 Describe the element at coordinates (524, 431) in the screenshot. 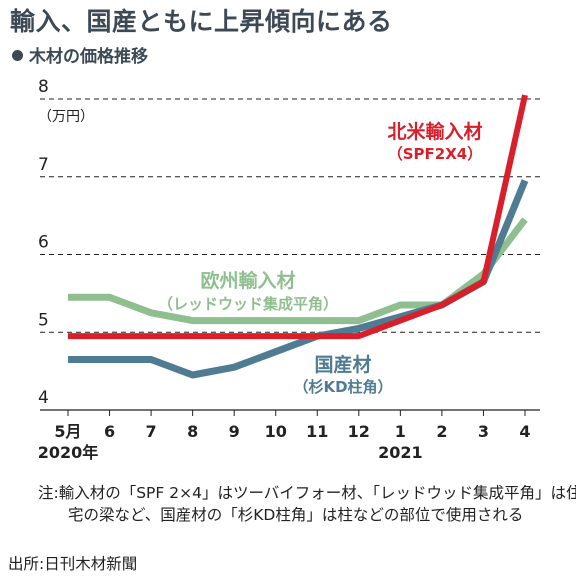

I see `x-tick-label: 4` at that location.